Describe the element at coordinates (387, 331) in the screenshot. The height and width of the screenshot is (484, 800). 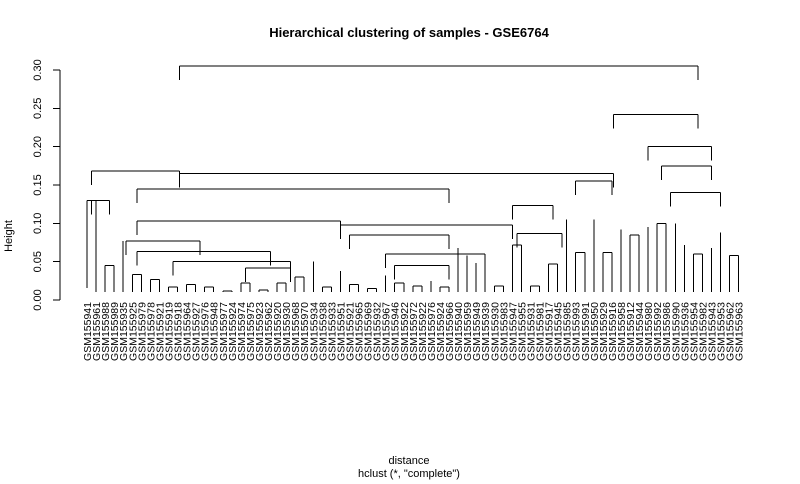
I see `leaf-label: GSM155967` at that location.